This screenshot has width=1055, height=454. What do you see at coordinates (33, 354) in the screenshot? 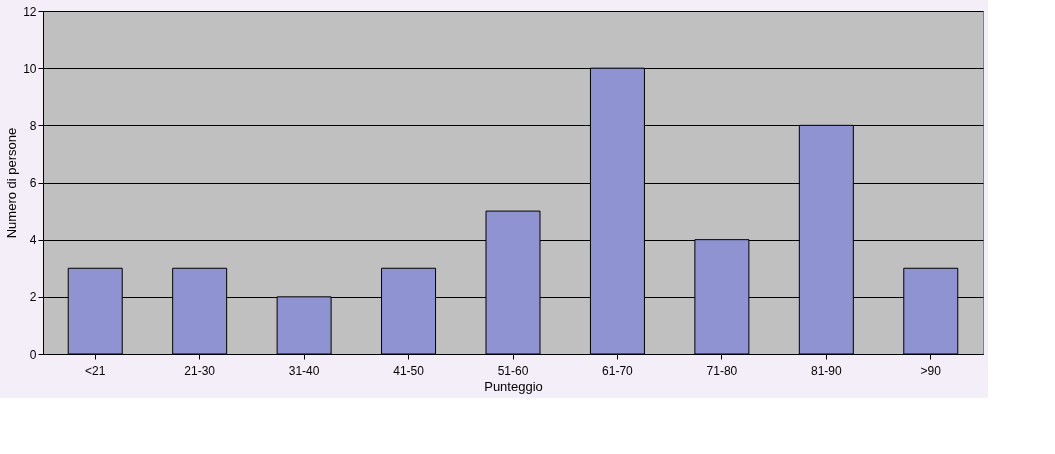
I see `y-tick-label: 0` at bounding box center [33, 354].